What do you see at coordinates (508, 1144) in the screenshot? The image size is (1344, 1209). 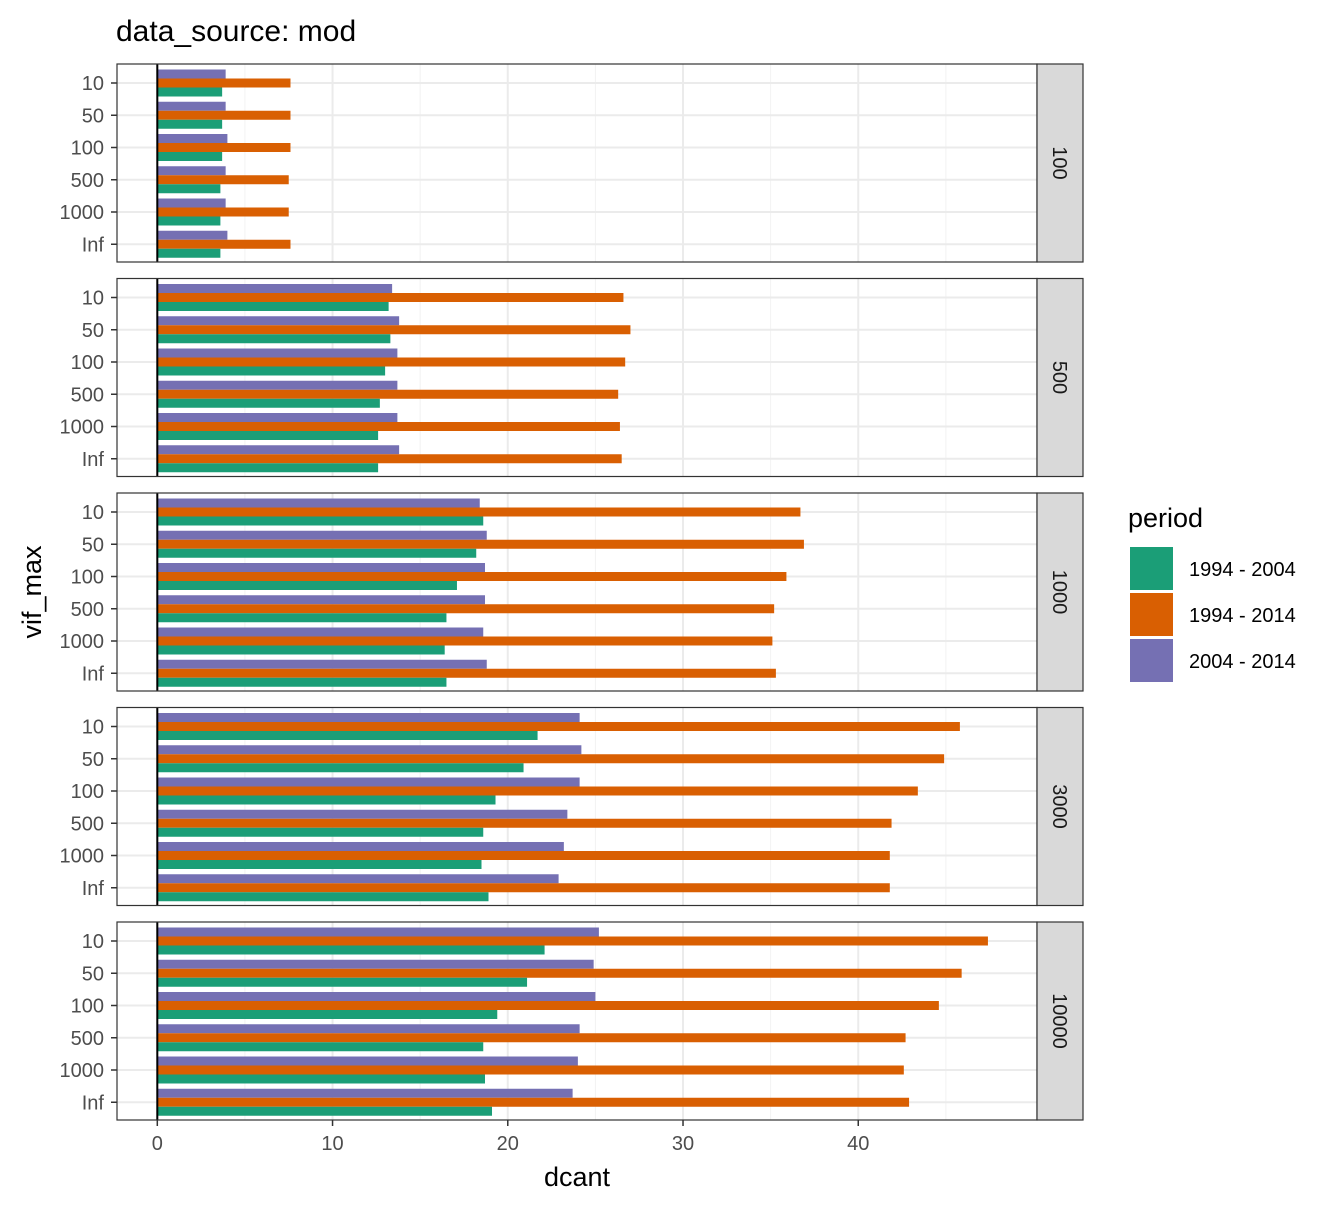 I see `x-tick-label: 20` at bounding box center [508, 1144].